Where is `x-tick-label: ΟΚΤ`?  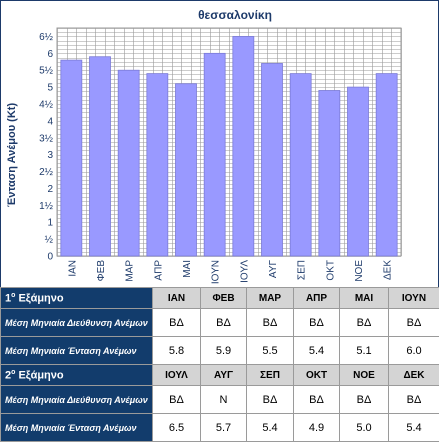
x-tick-label: ΟΚΤ is located at coordinates (330, 270).